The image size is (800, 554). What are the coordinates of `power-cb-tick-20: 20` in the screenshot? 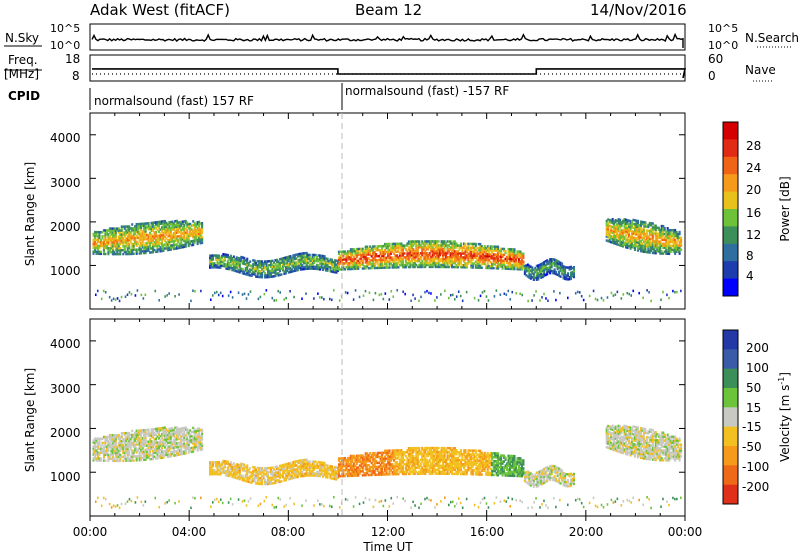 It's located at (753, 190).